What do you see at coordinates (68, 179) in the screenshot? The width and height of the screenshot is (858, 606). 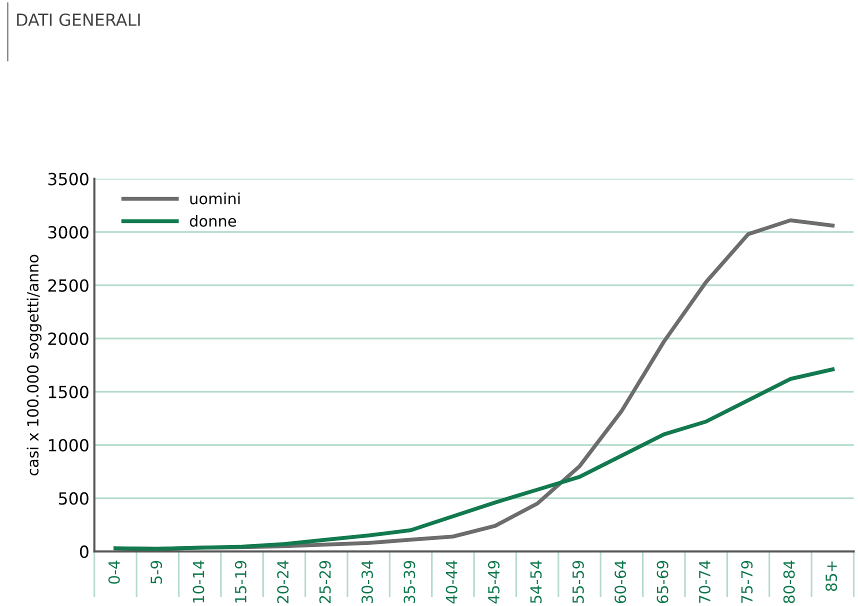 I see `y-tick-label: 3500` at bounding box center [68, 179].